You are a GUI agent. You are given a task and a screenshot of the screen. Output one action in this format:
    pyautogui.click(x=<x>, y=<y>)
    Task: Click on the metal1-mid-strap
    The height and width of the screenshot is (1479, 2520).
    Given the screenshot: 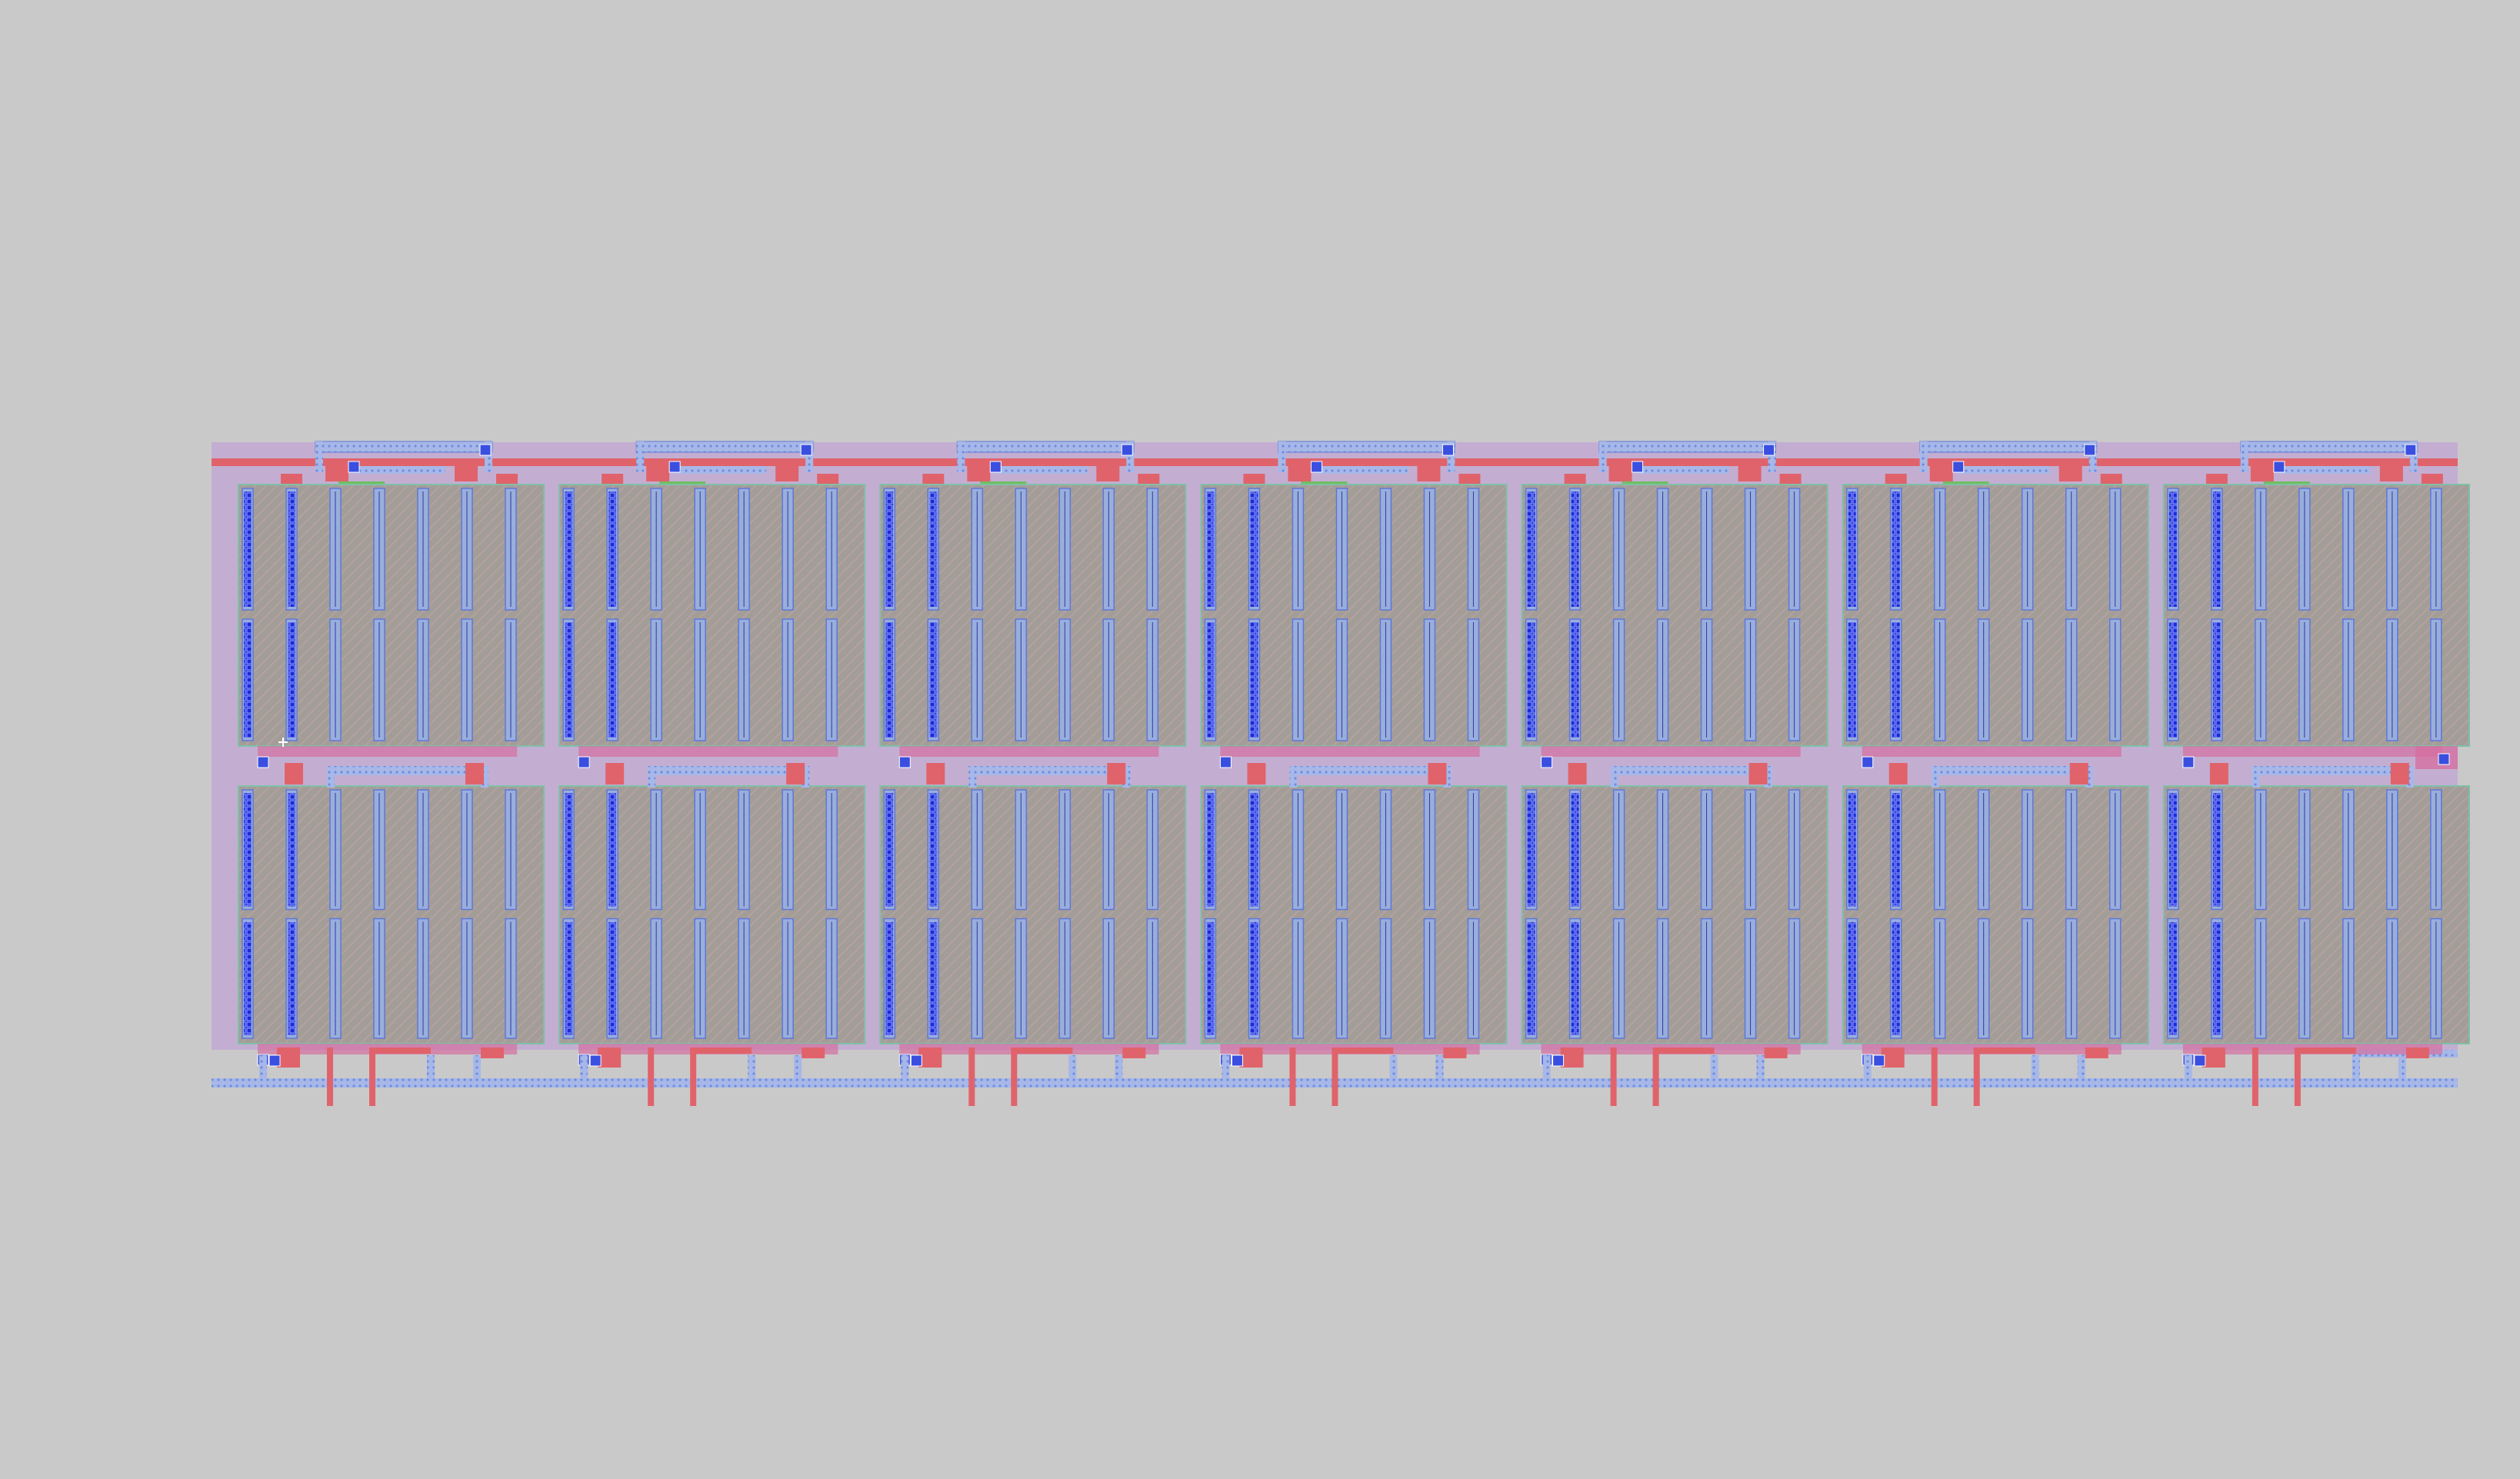 What is the action you would take?
    pyautogui.click(x=1370, y=770)
    